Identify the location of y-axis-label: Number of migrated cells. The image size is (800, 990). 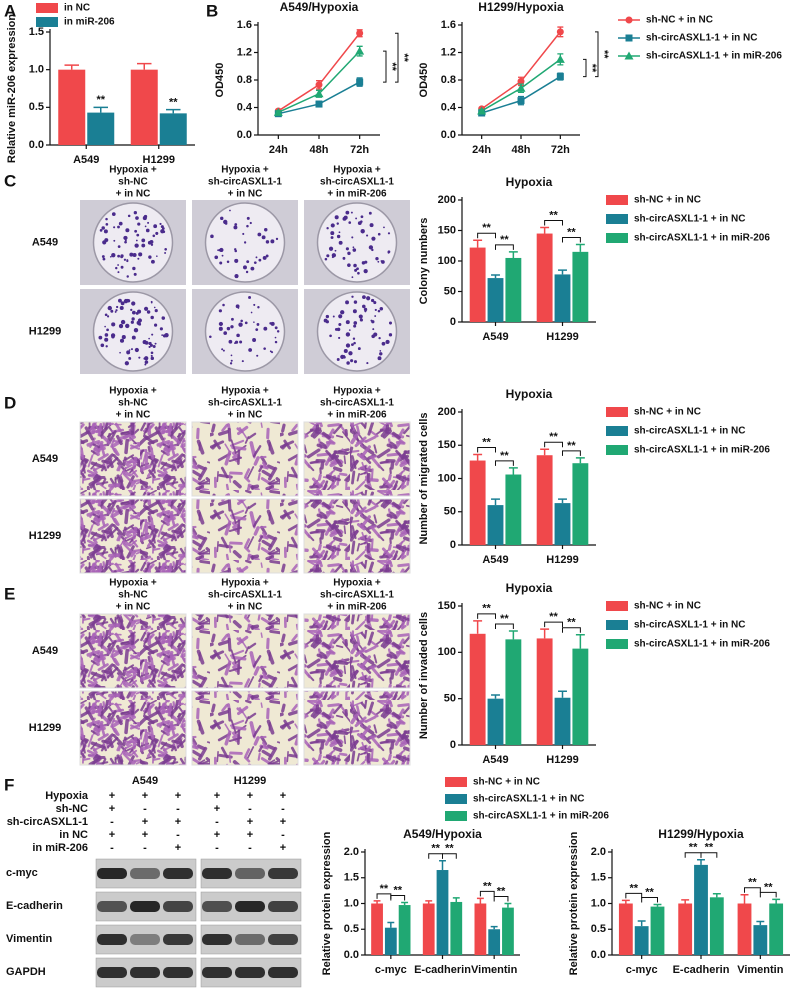
(424, 478).